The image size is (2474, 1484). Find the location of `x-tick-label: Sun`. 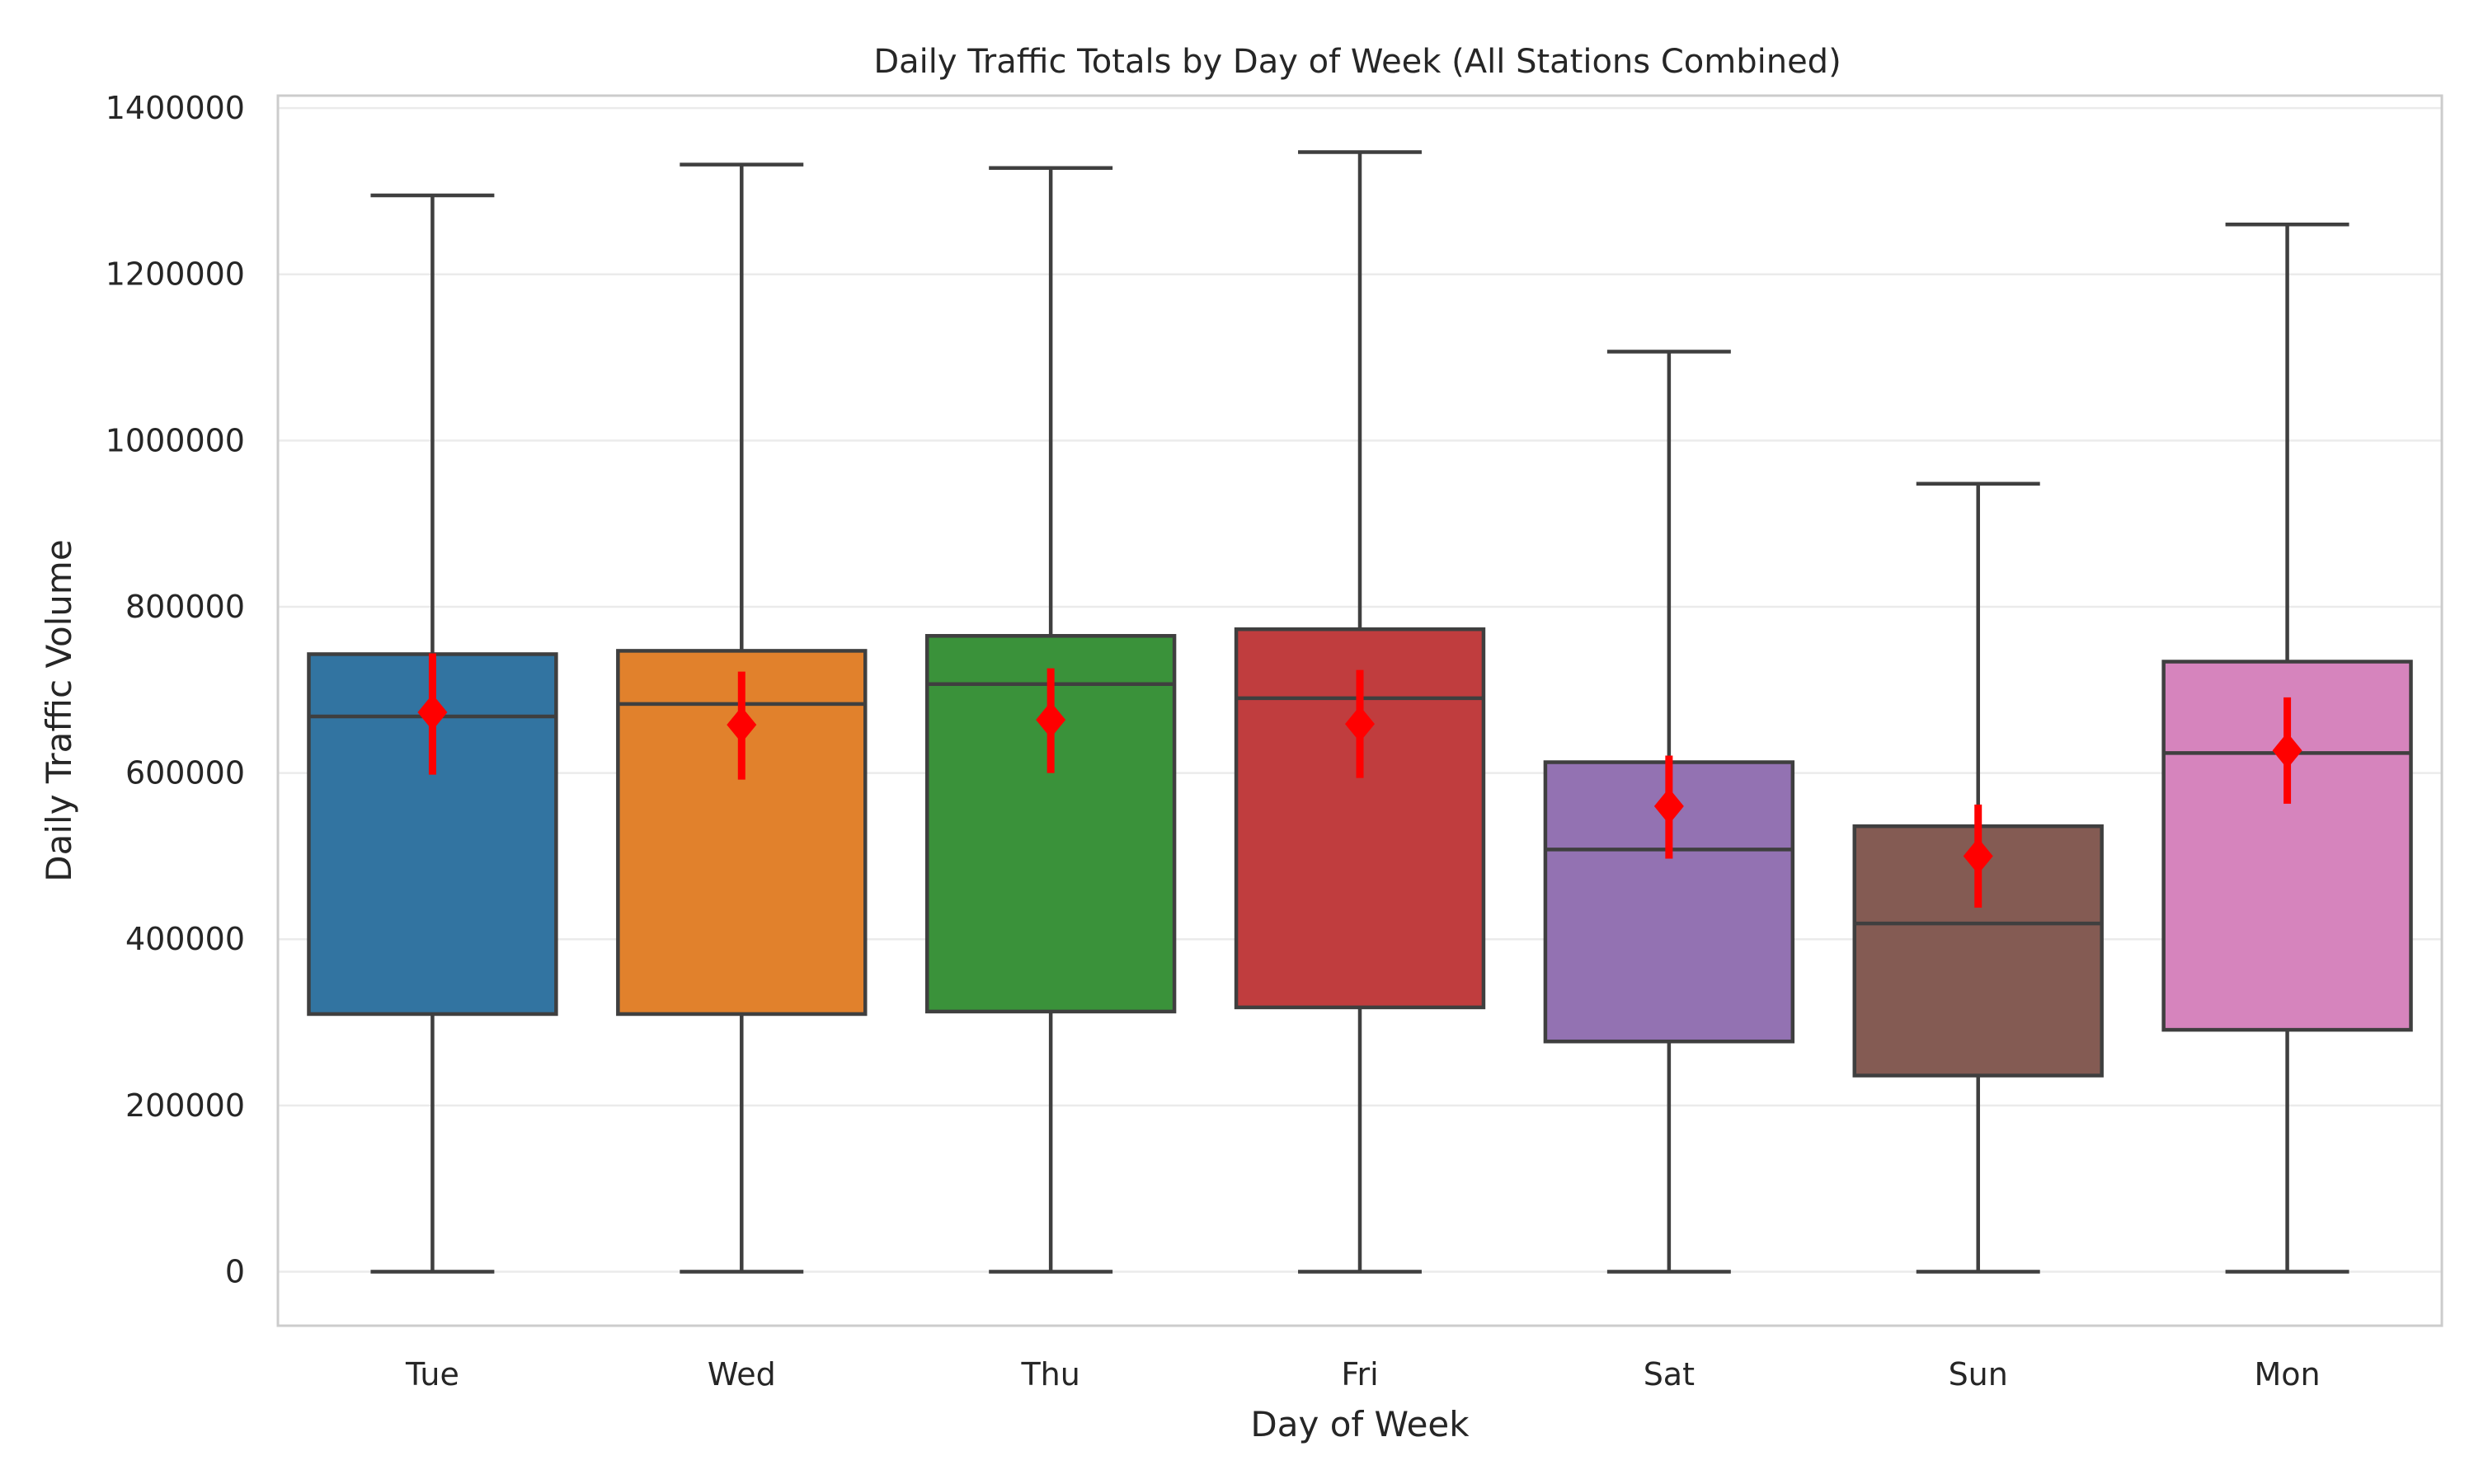

x-tick-label: Sun is located at coordinates (1978, 1374).